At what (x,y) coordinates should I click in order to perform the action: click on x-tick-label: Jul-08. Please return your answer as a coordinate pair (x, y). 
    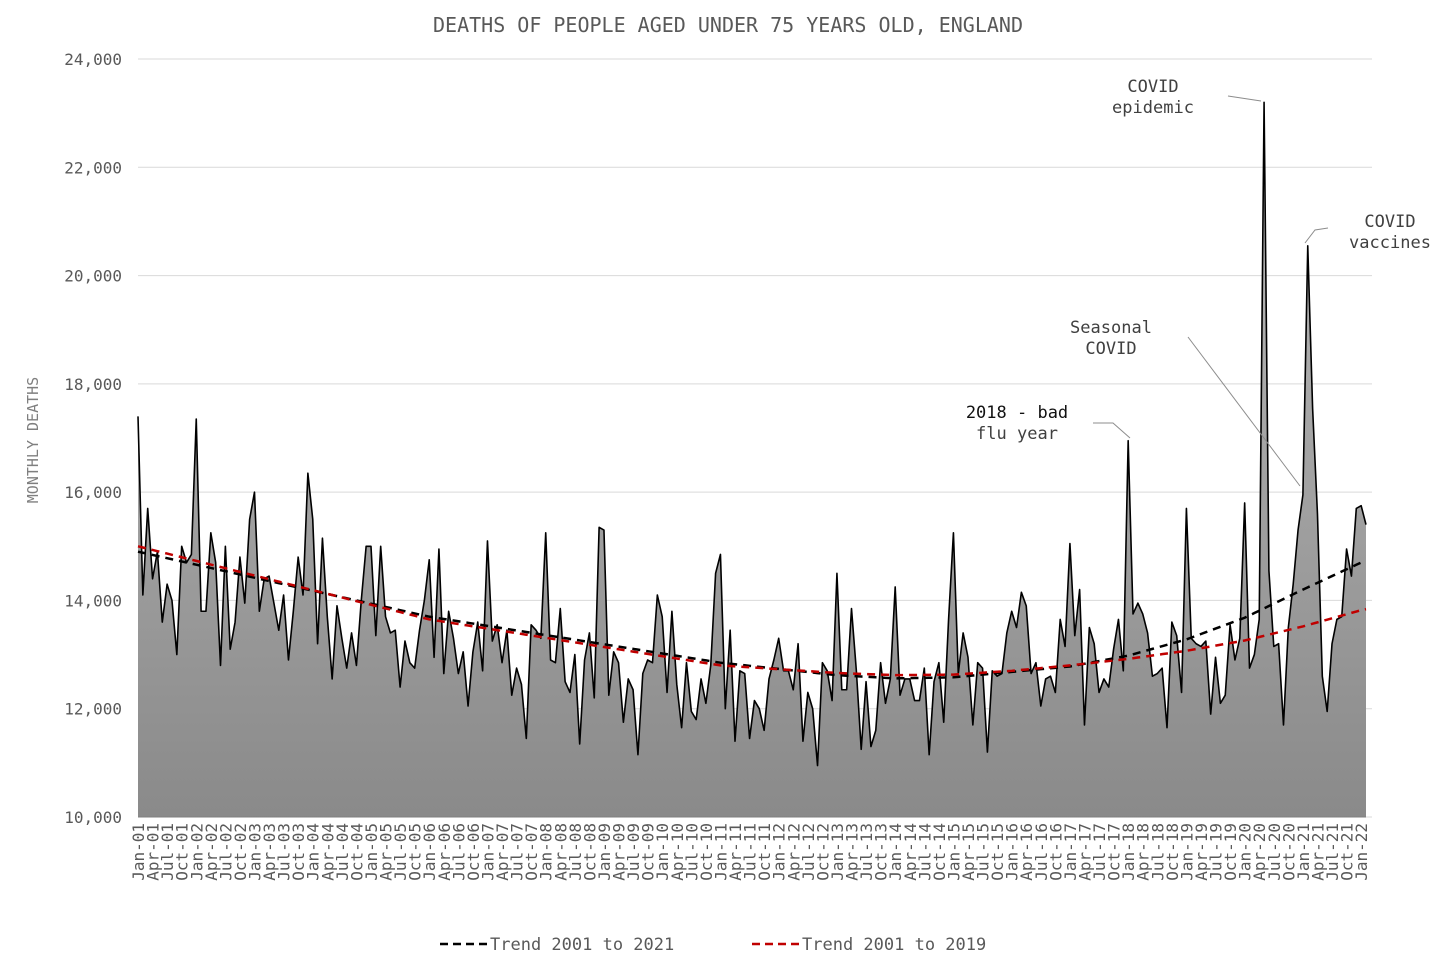
    Looking at the image, I should click on (575, 852).